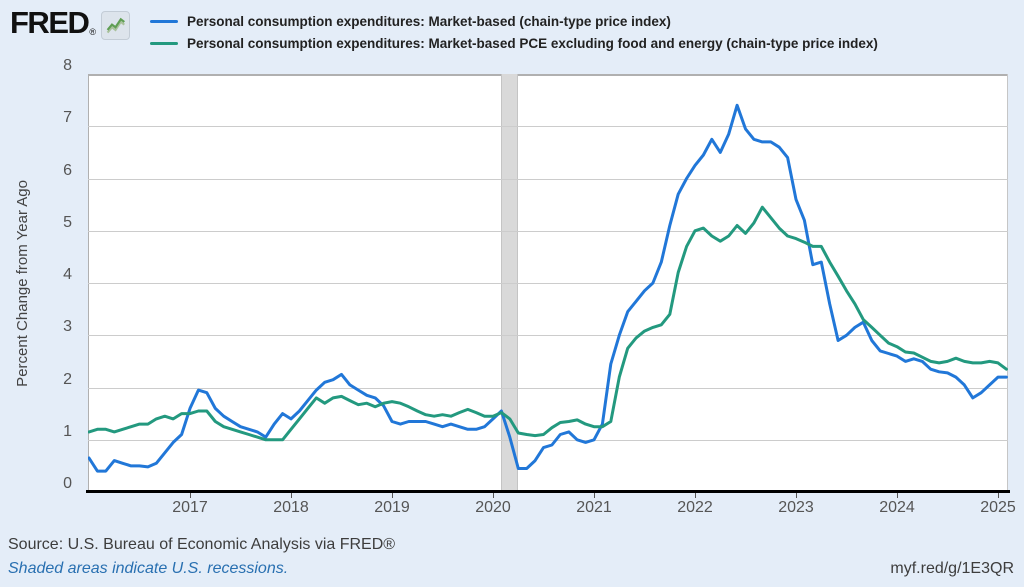  Describe the element at coordinates (67, 65) in the screenshot. I see `y-tick-label: 8` at that location.